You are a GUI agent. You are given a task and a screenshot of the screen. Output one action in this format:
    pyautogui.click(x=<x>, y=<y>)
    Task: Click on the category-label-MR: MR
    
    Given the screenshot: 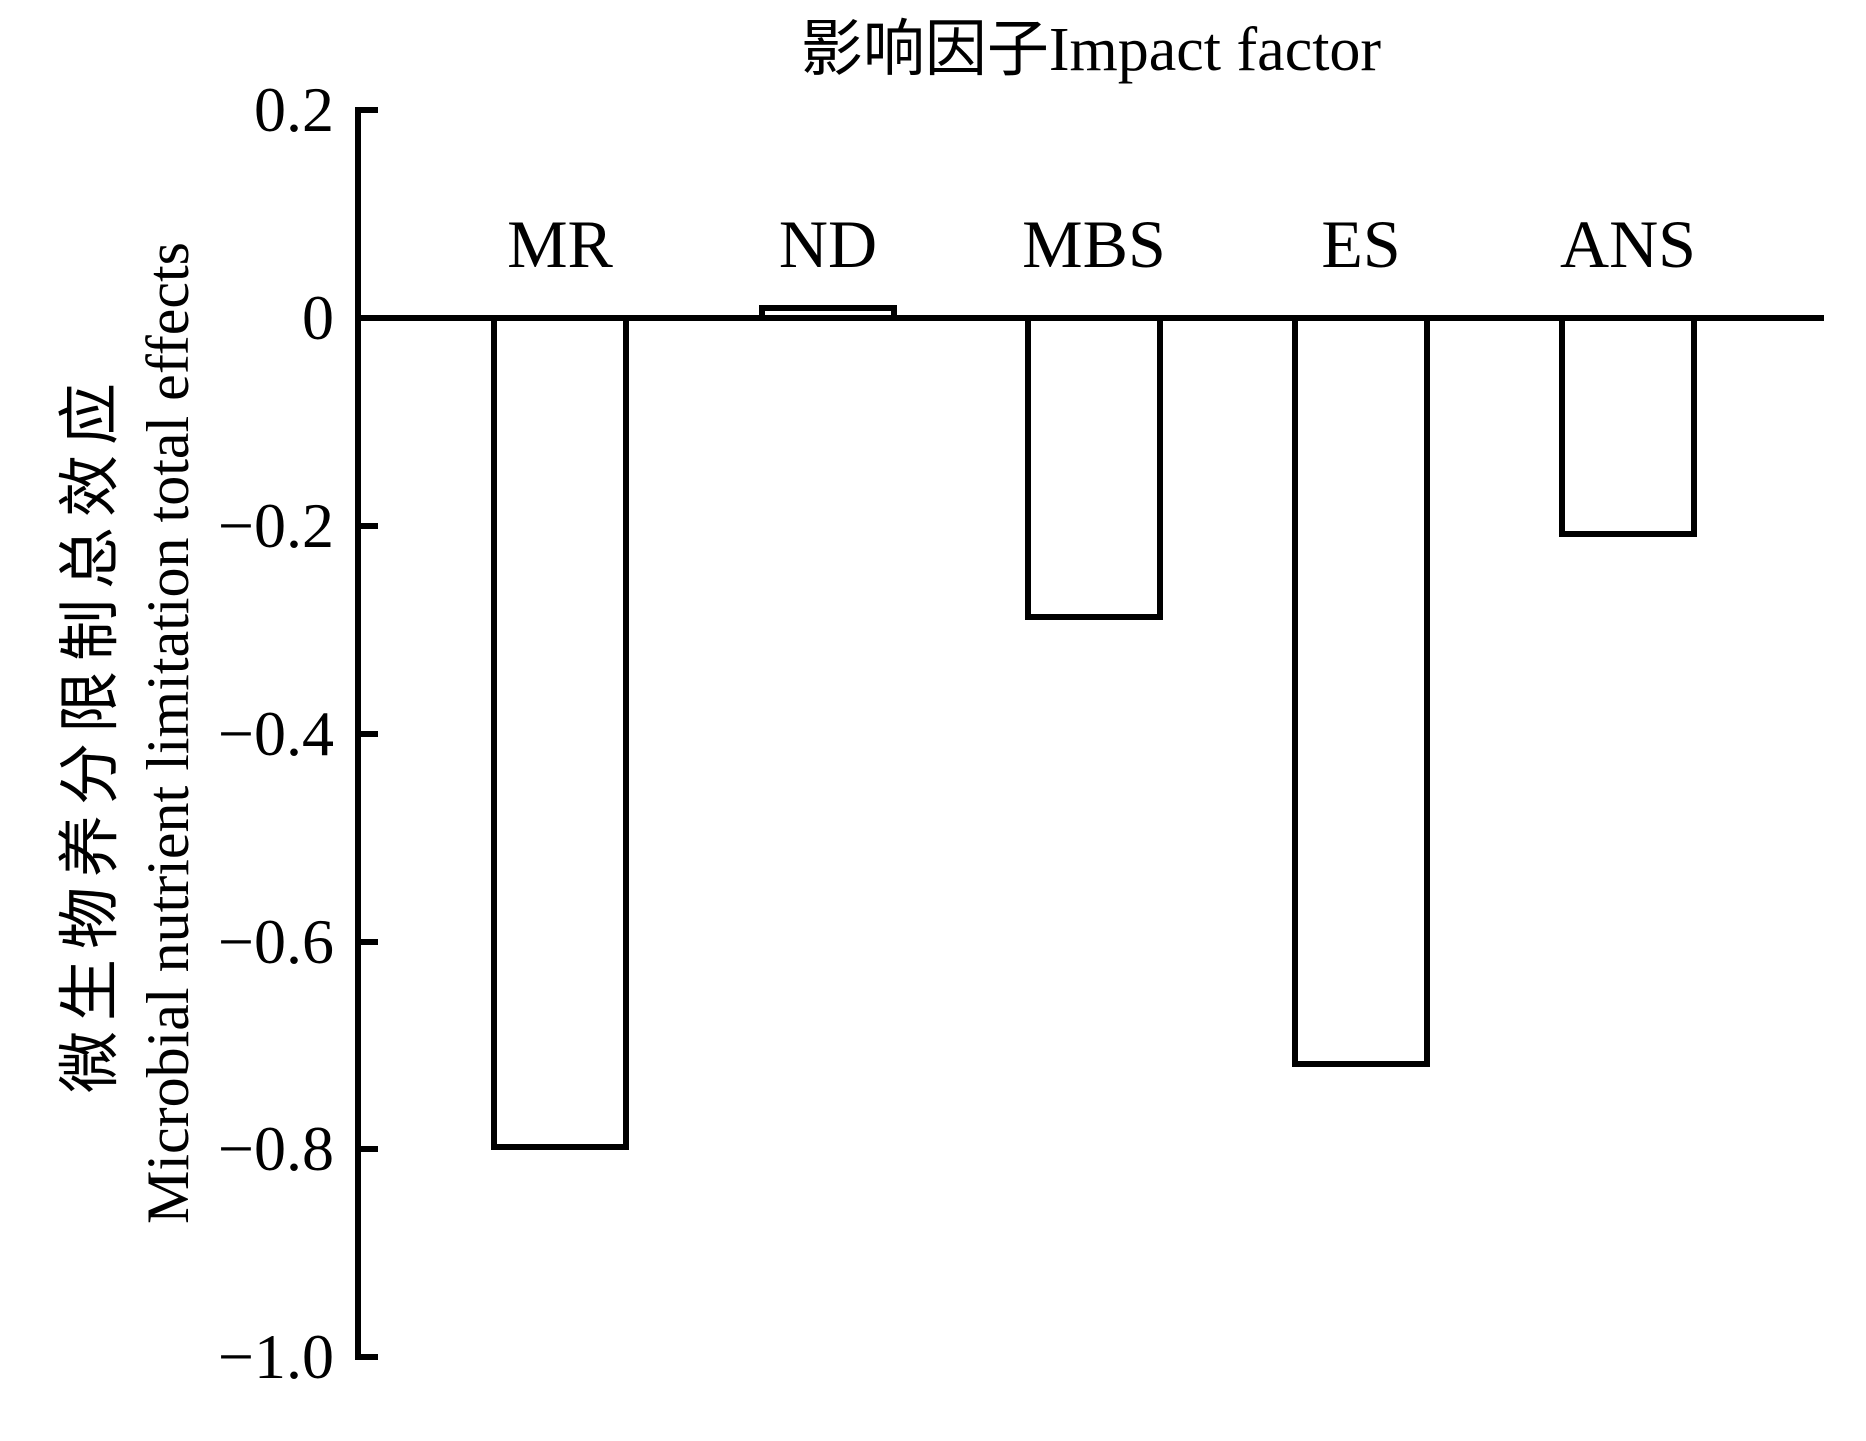 What is the action you would take?
    pyautogui.click(x=560, y=244)
    